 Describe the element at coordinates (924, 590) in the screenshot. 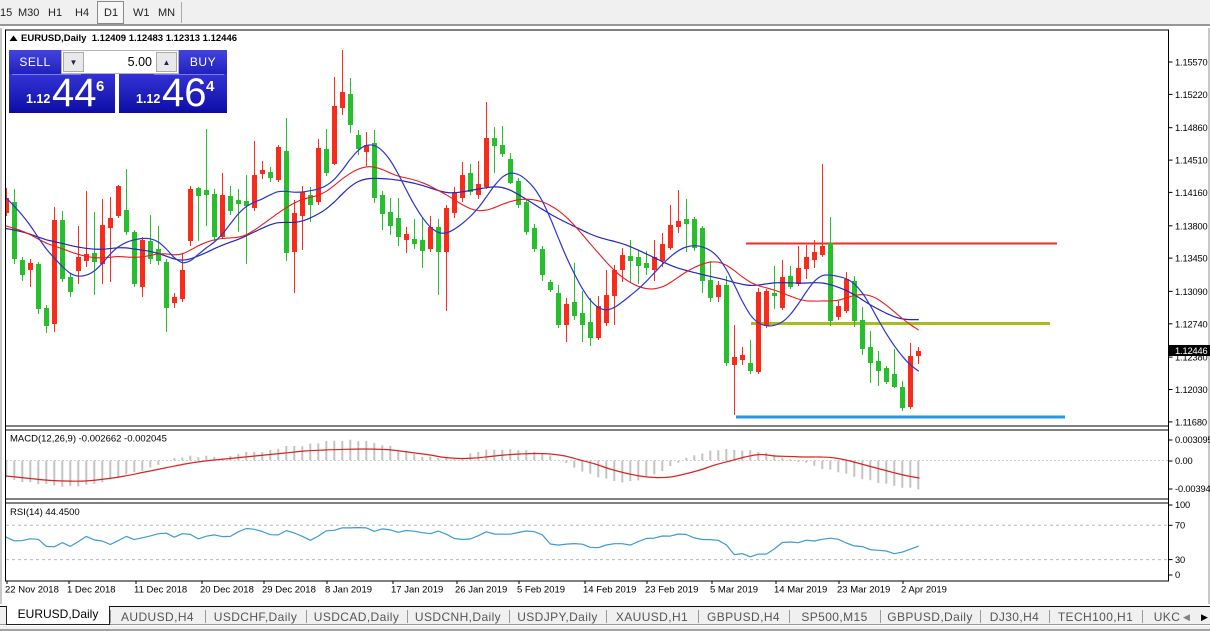

I see `svg-text: 2 Apr 2019` at that location.